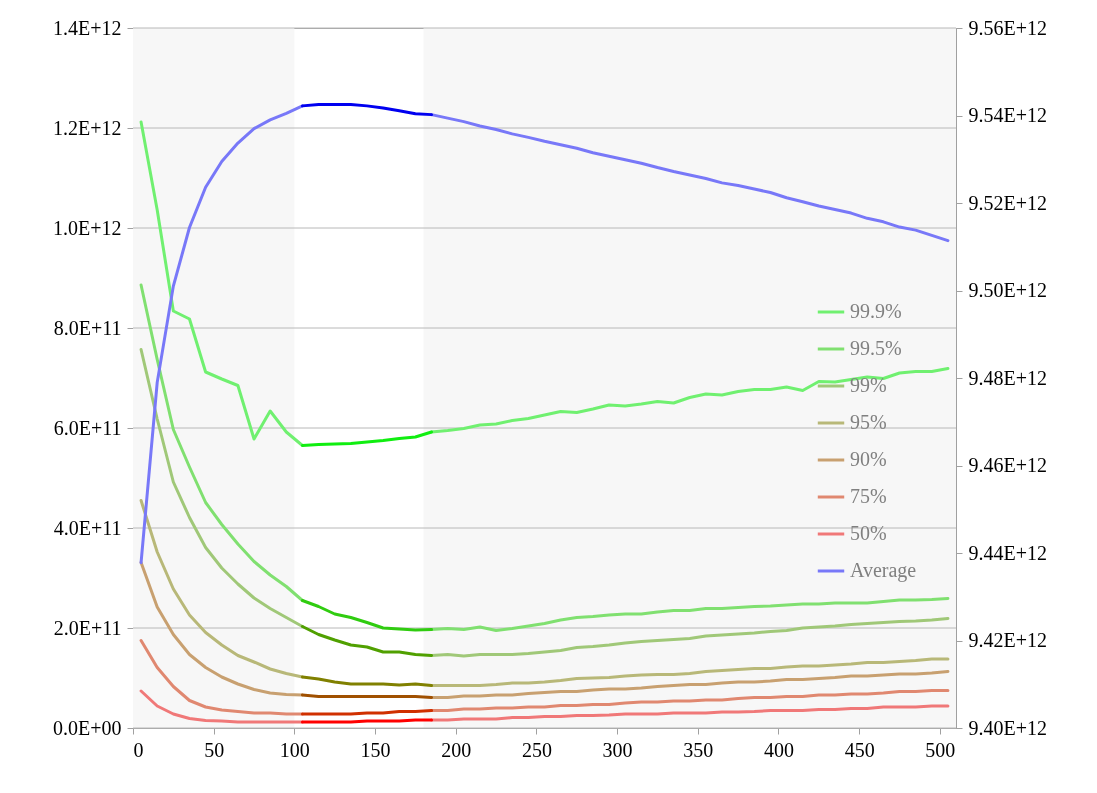 The image size is (1097, 793). What do you see at coordinates (87, 527) in the screenshot?
I see `y-tick-label: 4.0E+11` at bounding box center [87, 527].